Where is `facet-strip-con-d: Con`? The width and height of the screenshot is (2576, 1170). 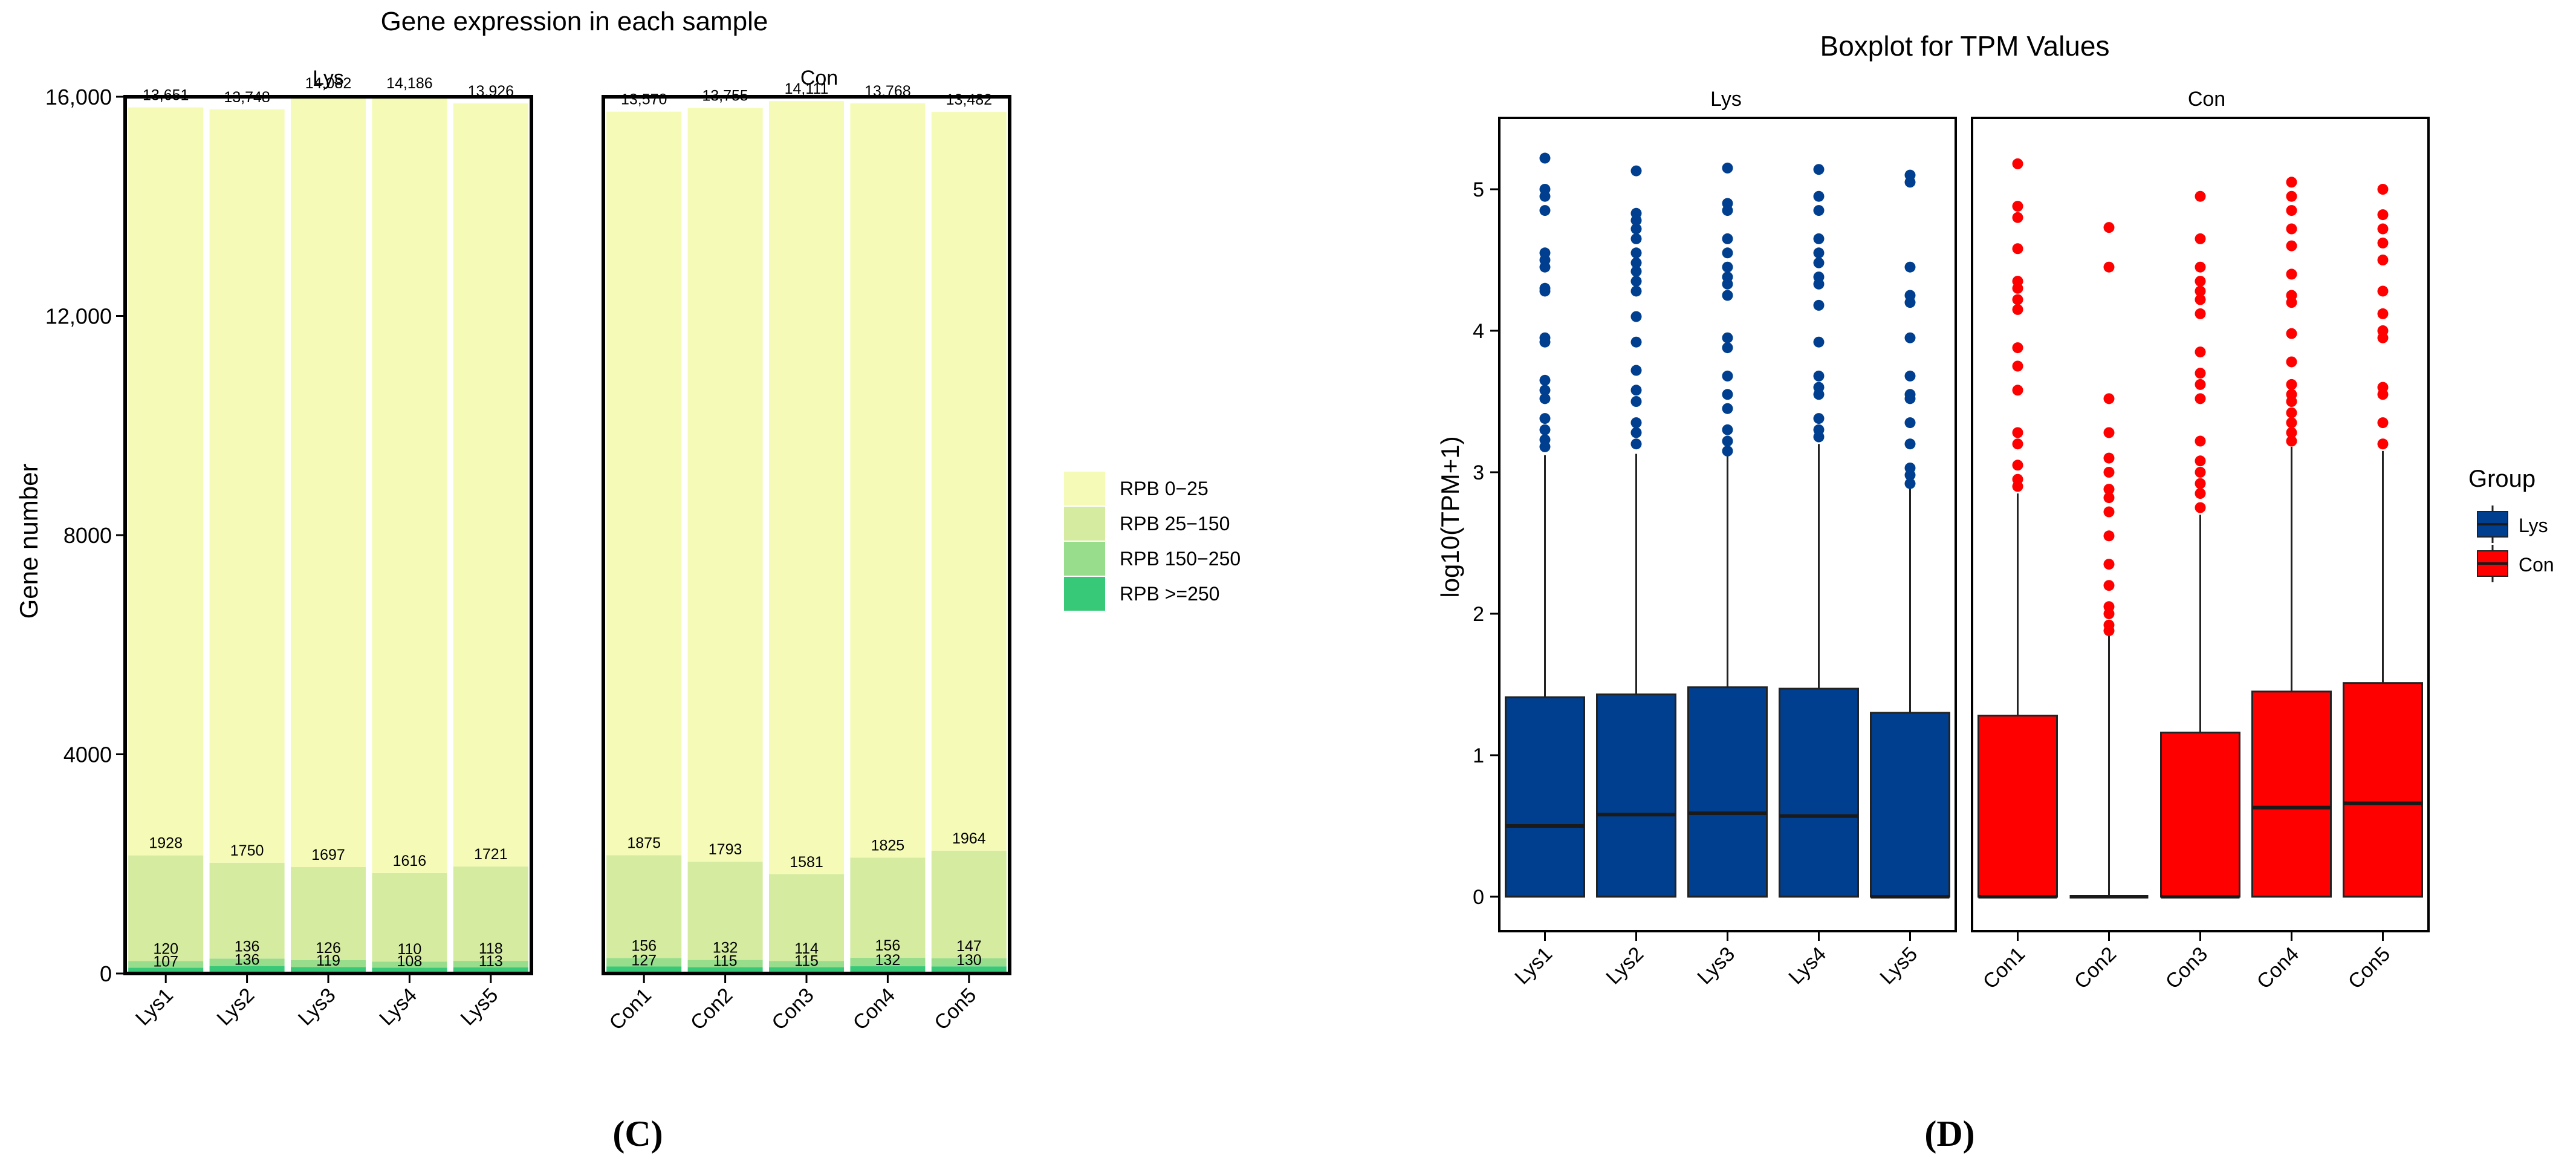
facet-strip-con-d: Con is located at coordinates (2206, 99).